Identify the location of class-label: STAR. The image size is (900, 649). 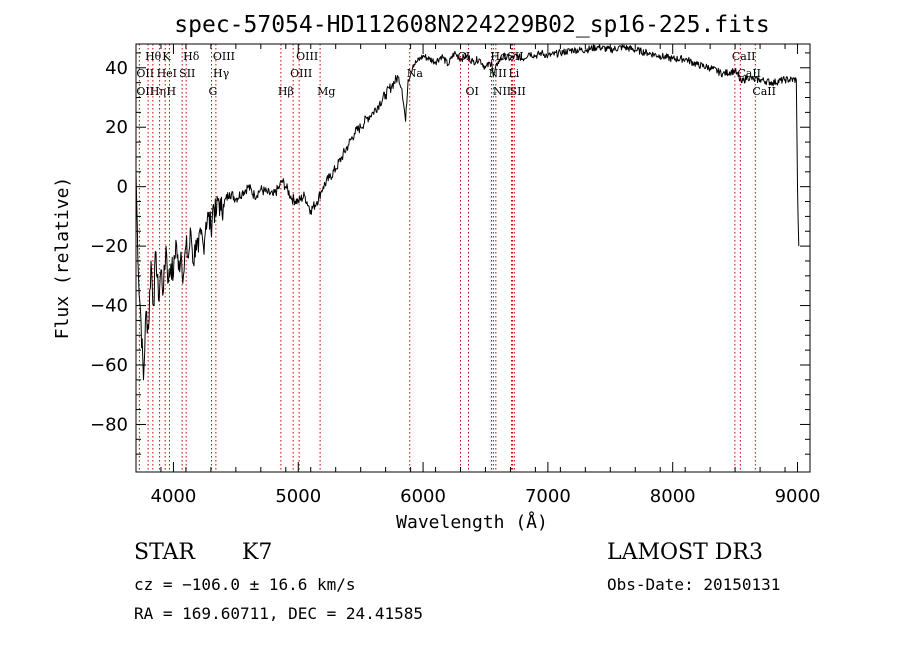
(164, 552).